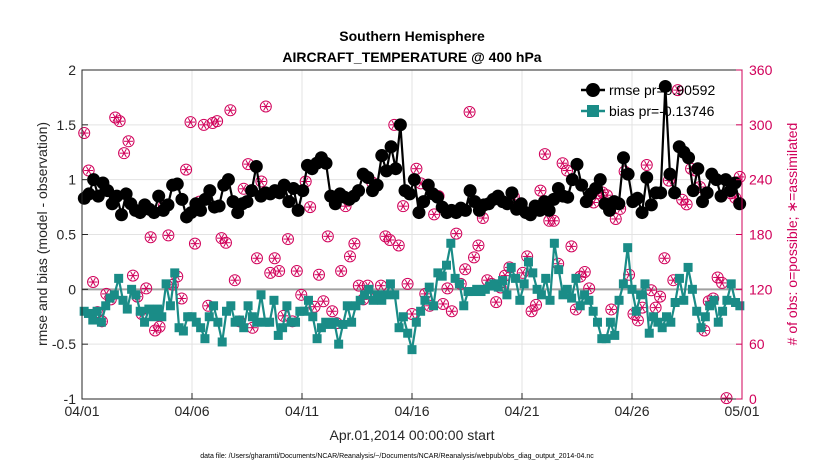 The height and width of the screenshot is (470, 830). I want to click on legend-bias-marker, so click(593, 111).